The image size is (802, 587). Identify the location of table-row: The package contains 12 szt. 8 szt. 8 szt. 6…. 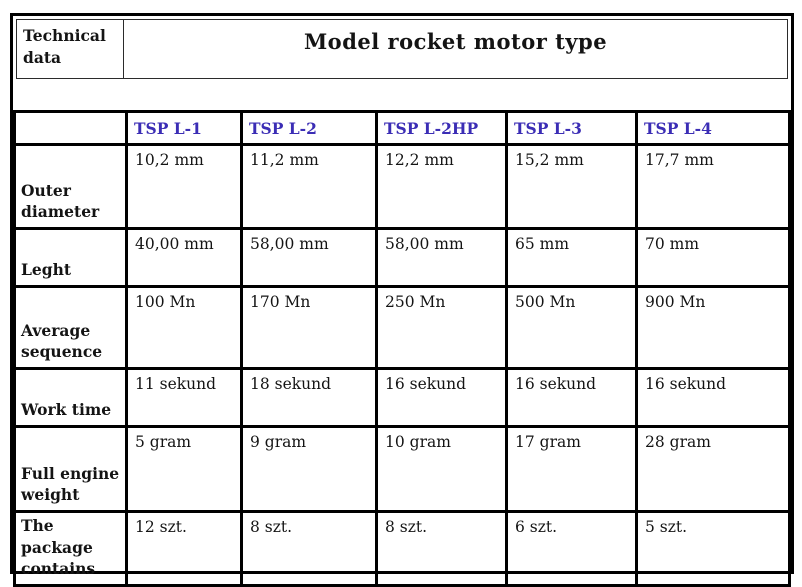
(402, 548).